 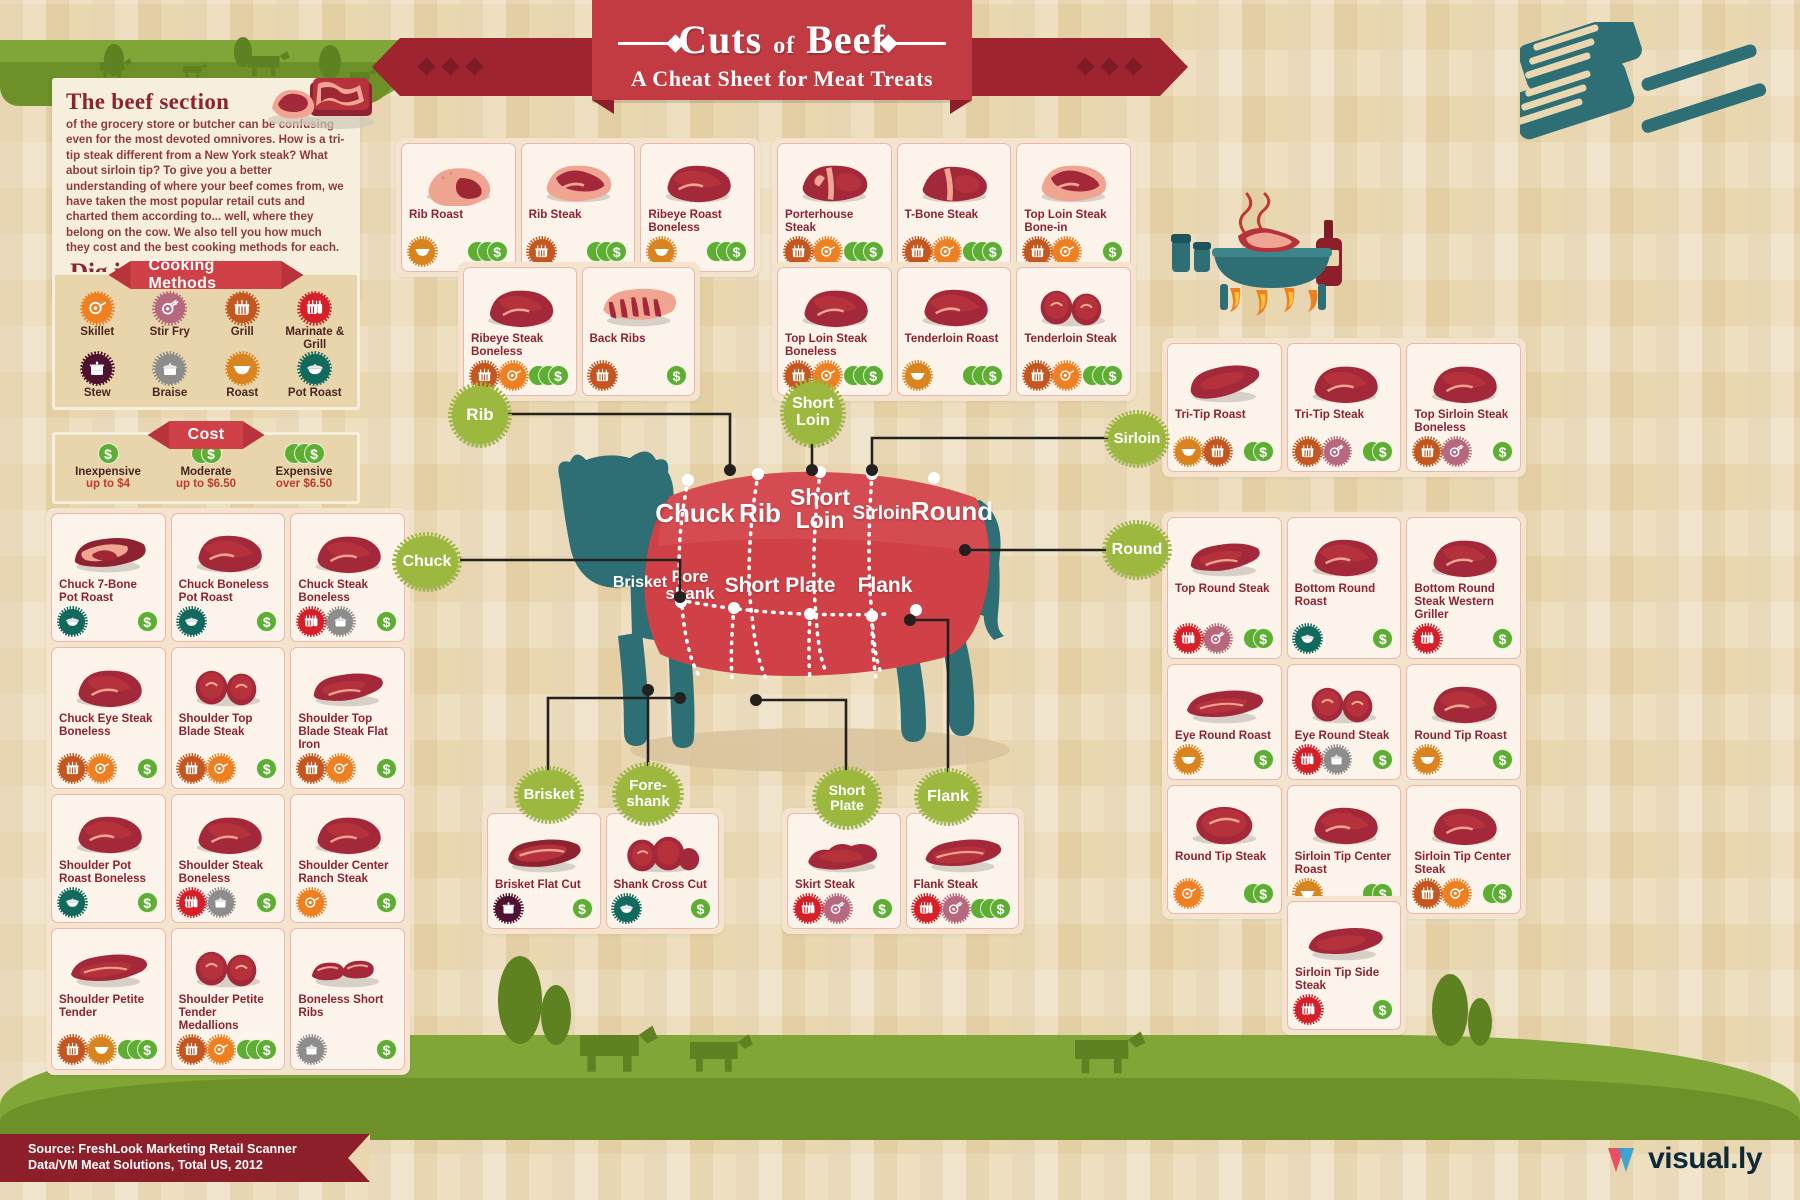 I want to click on cut-card: Tenderloin Roast $$$, so click(x=954, y=331).